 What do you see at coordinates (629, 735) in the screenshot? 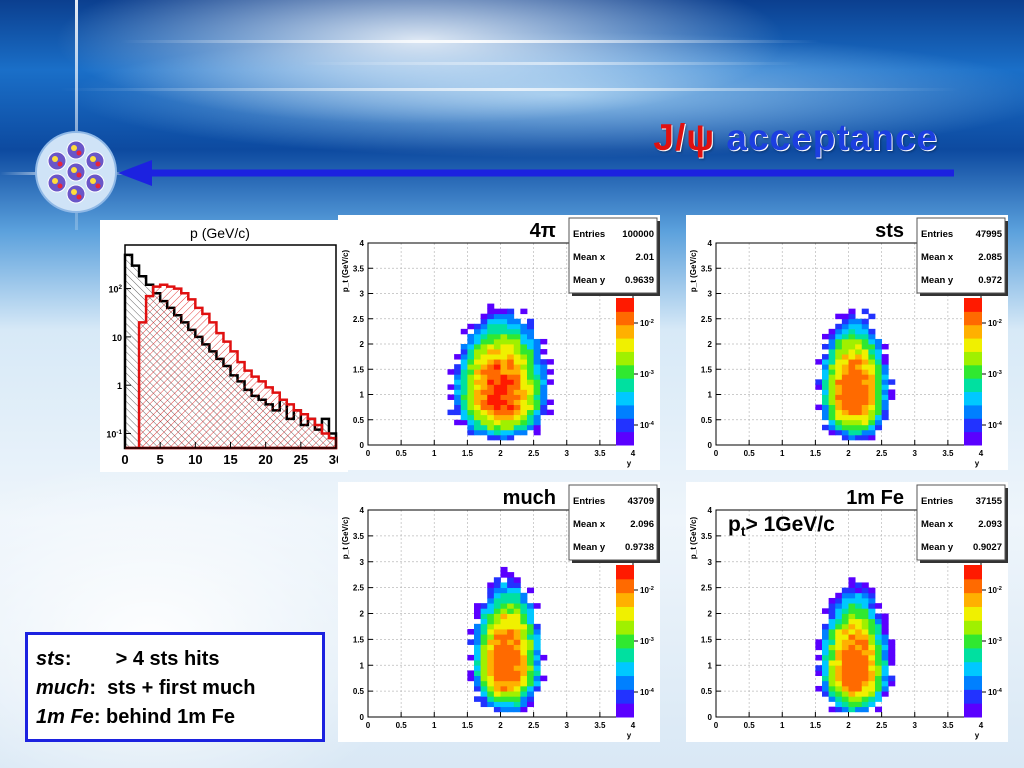
I see `x-axis-label: y` at bounding box center [629, 735].